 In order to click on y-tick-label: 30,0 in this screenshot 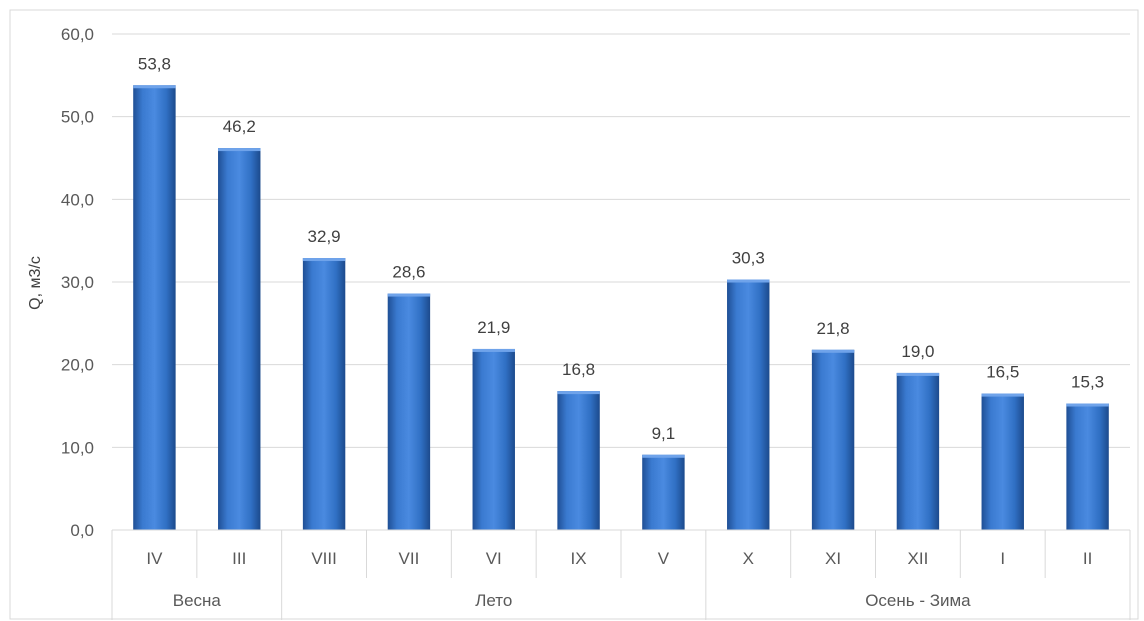, I will do `click(77, 282)`.